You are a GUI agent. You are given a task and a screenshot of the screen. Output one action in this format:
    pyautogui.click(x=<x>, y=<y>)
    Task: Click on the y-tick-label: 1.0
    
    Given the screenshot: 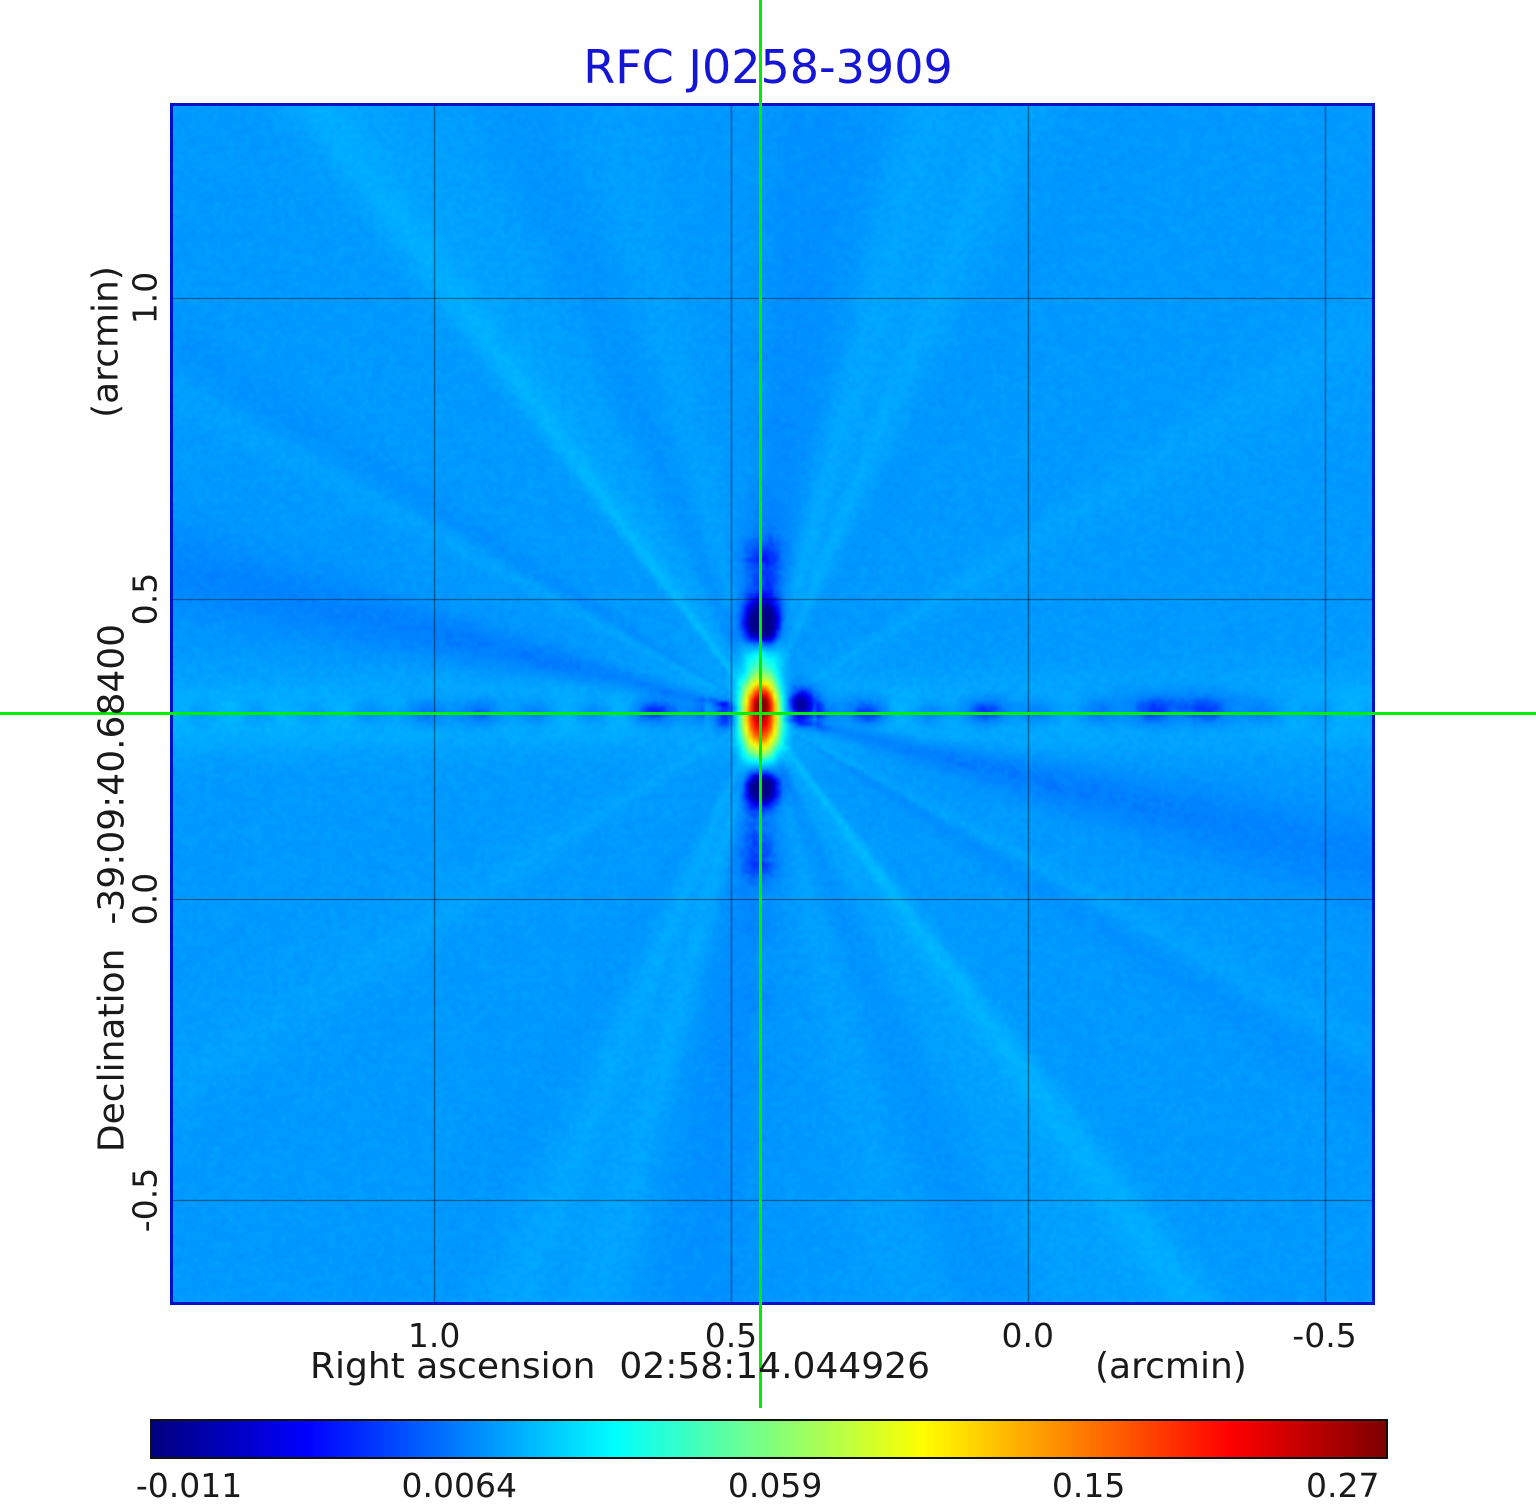 What is the action you would take?
    pyautogui.click(x=145, y=298)
    